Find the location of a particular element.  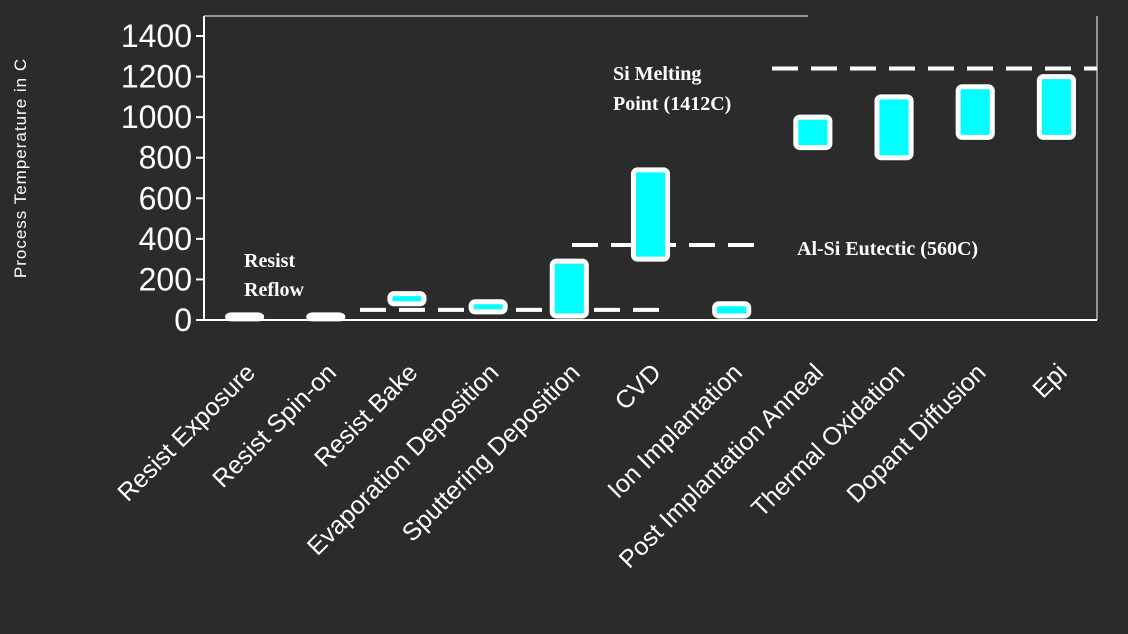

y-tick-label: 1400 is located at coordinates (156, 36).